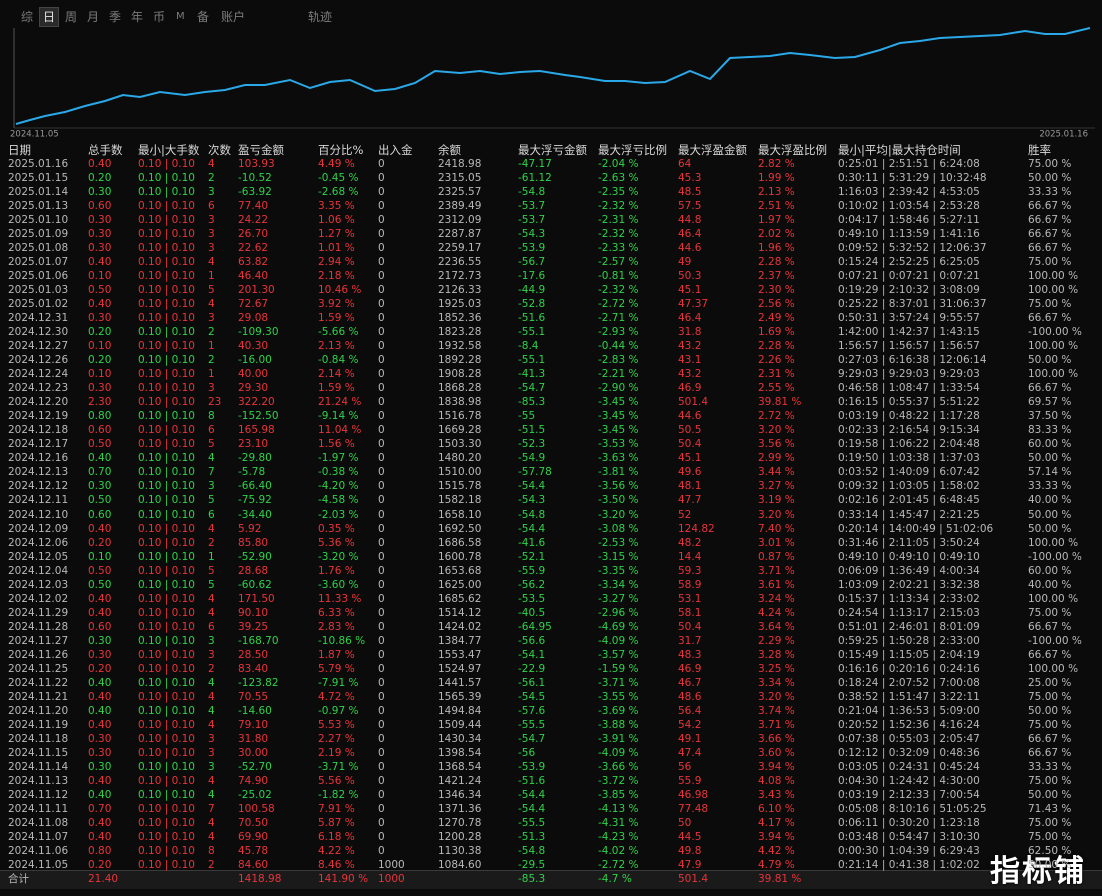  I want to click on cell: 0:25:01 | 2:51:51 | 6:24:08, so click(909, 164).